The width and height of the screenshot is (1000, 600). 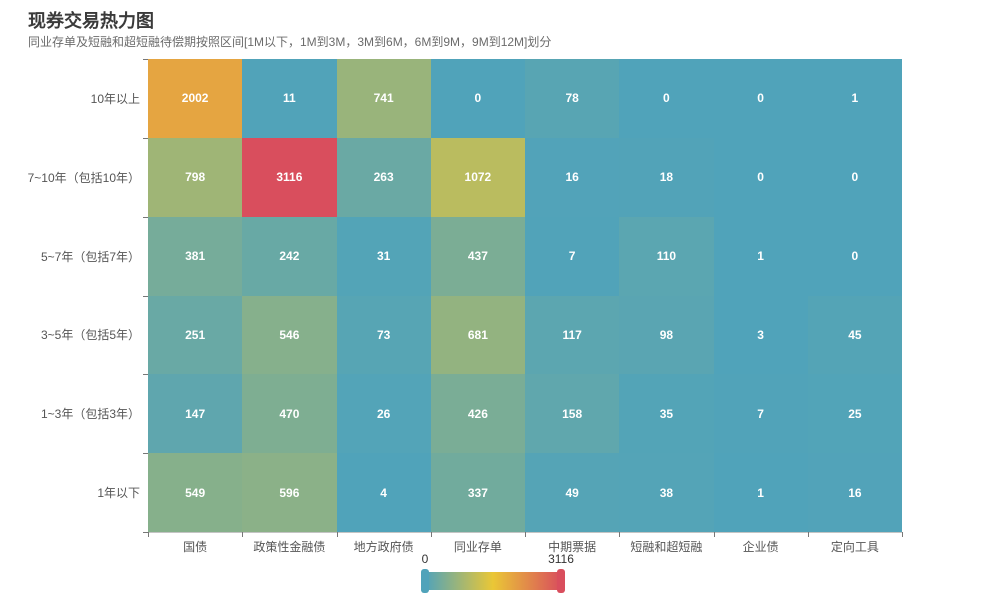 I want to click on heatmap-cell: 73, so click(x=383, y=335).